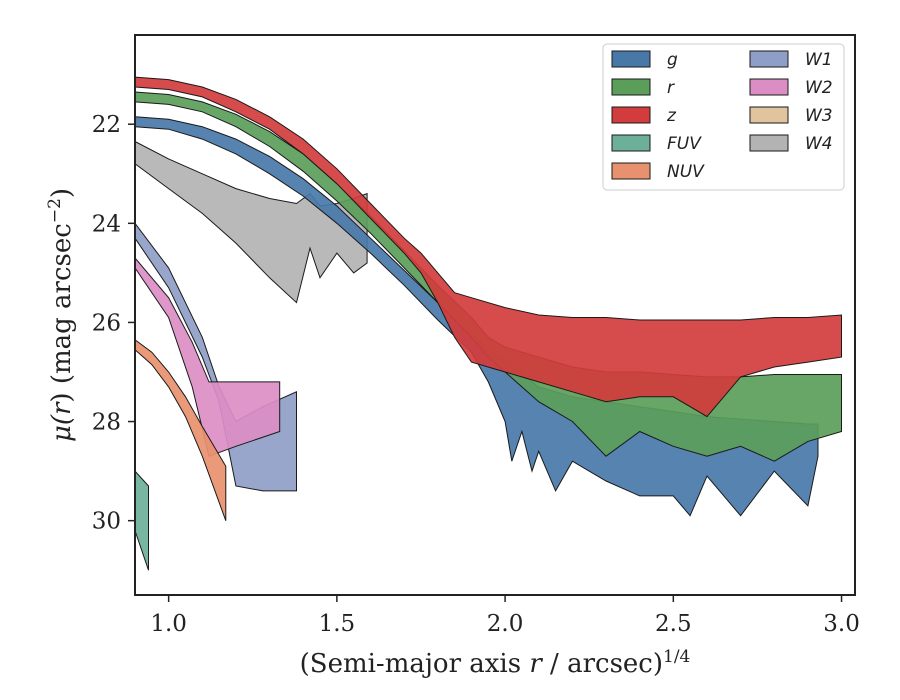  I want to click on y-tick-label: 30, so click(106, 522).